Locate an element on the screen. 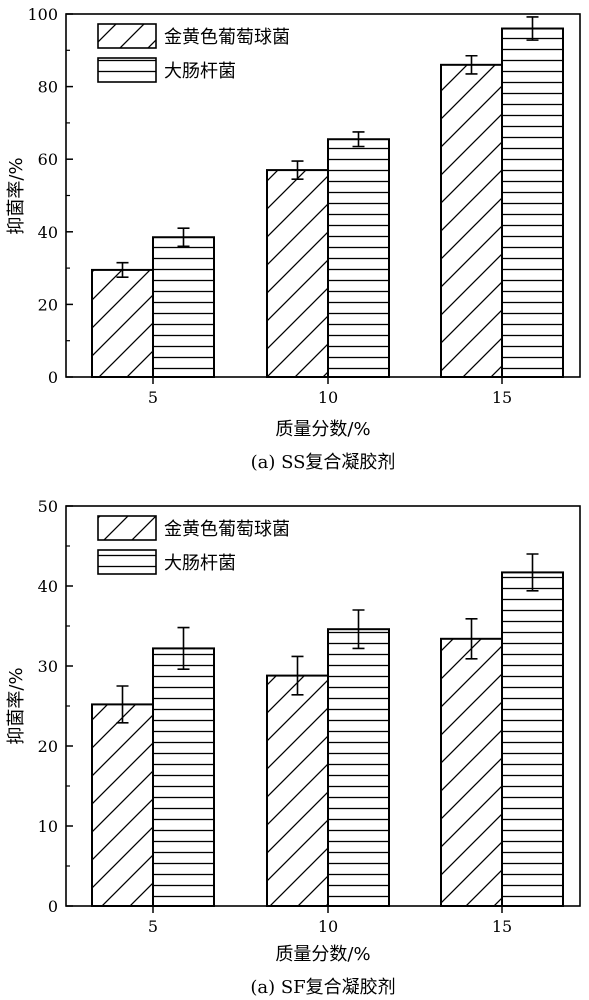 The image size is (589, 1000). ylabel-sf: 抑菌率/% is located at coordinates (16, 705).